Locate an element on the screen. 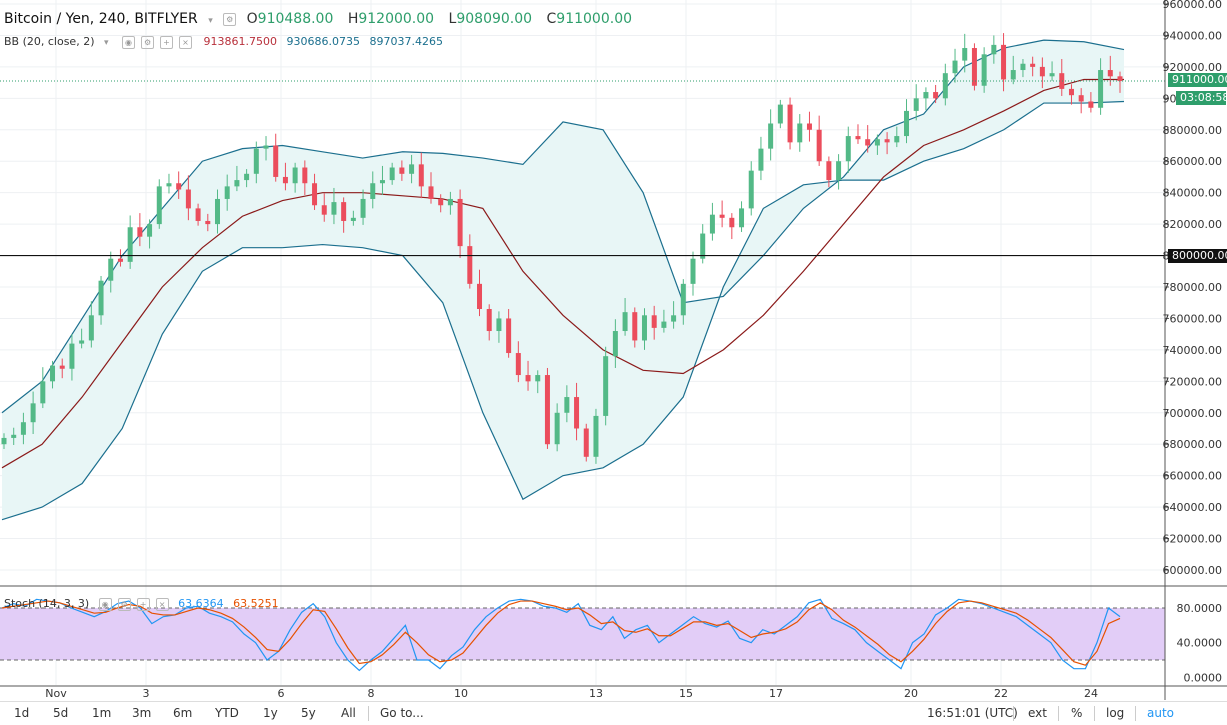 This screenshot has width=1227, height=725. x-tick-label: 8 is located at coordinates (371, 693).